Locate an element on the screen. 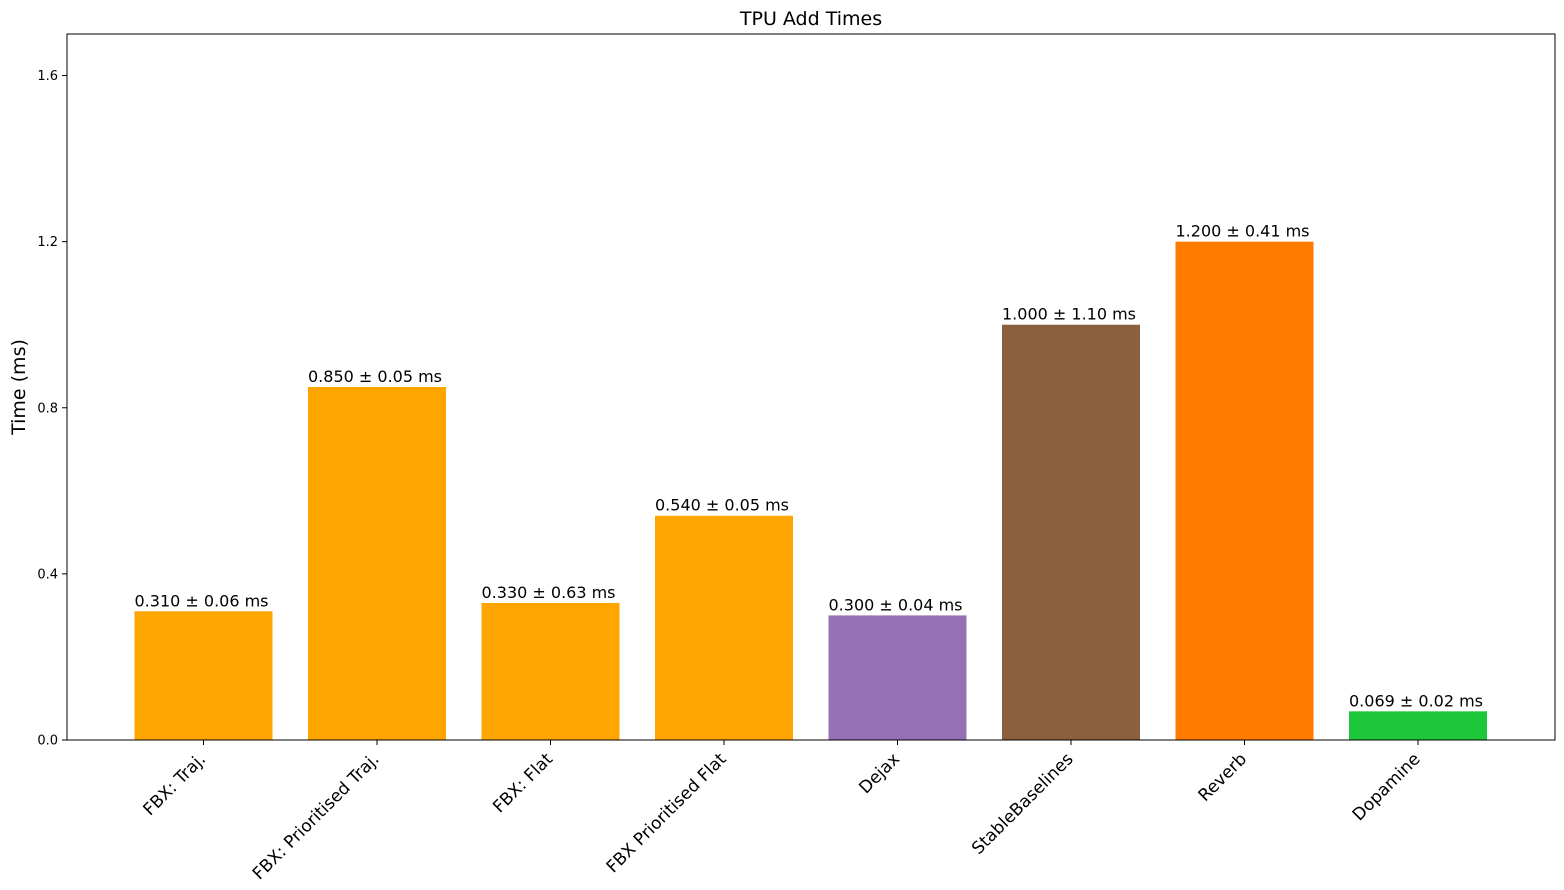  y-tick-label: 0.8 is located at coordinates (47, 408).